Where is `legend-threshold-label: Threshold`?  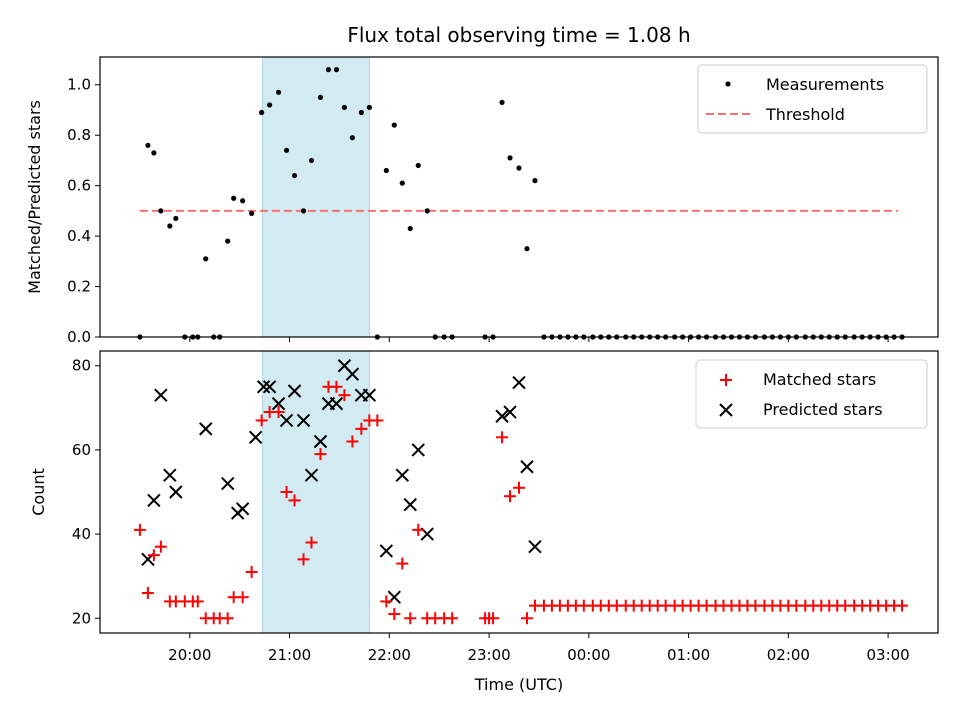 legend-threshold-label: Threshold is located at coordinates (805, 114).